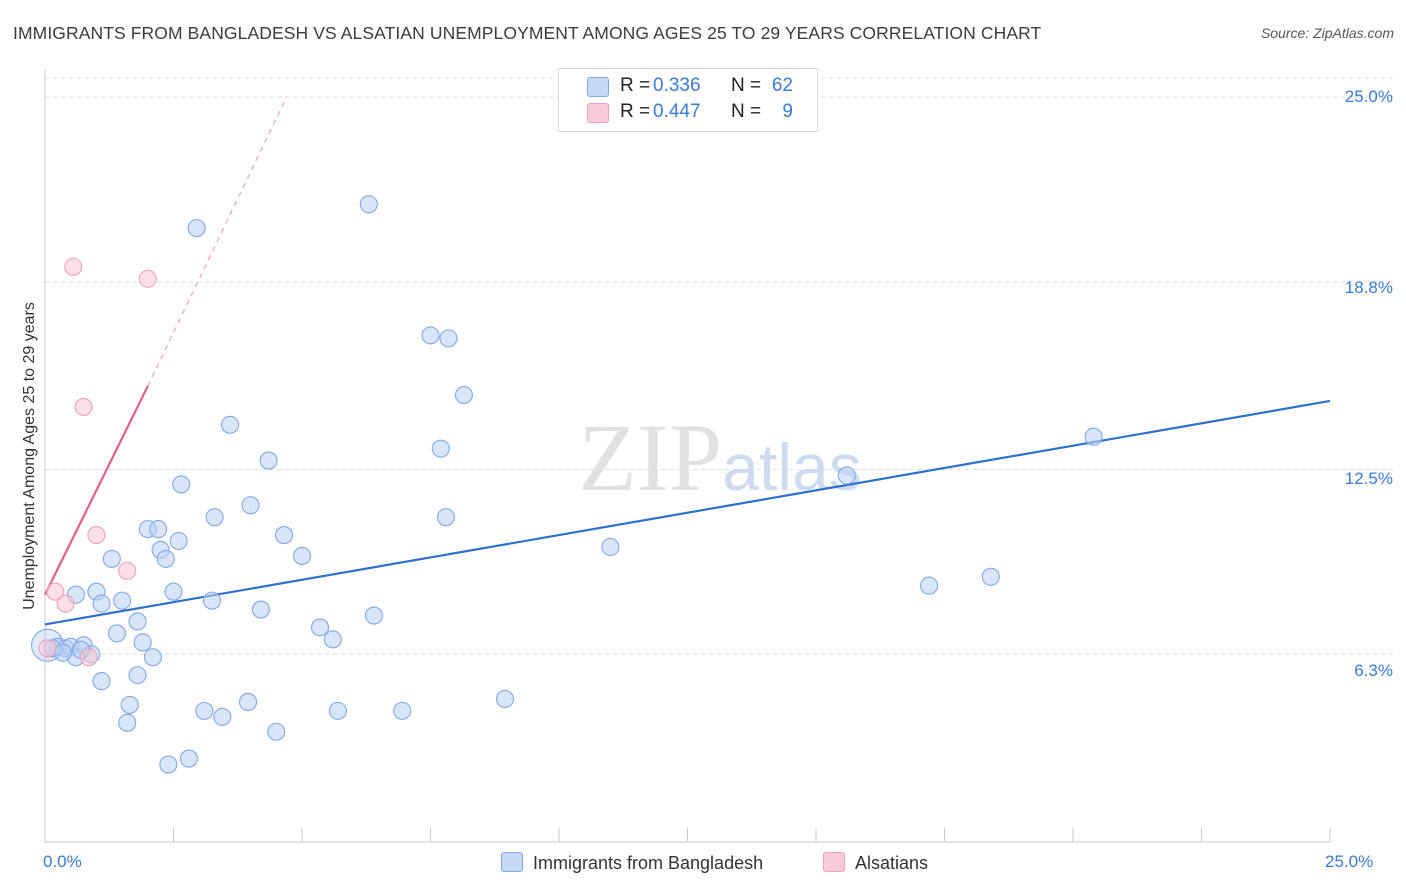 This screenshot has height=892, width=1406. I want to click on source-credit: Source: ZipAtlas.com, so click(1327, 33).